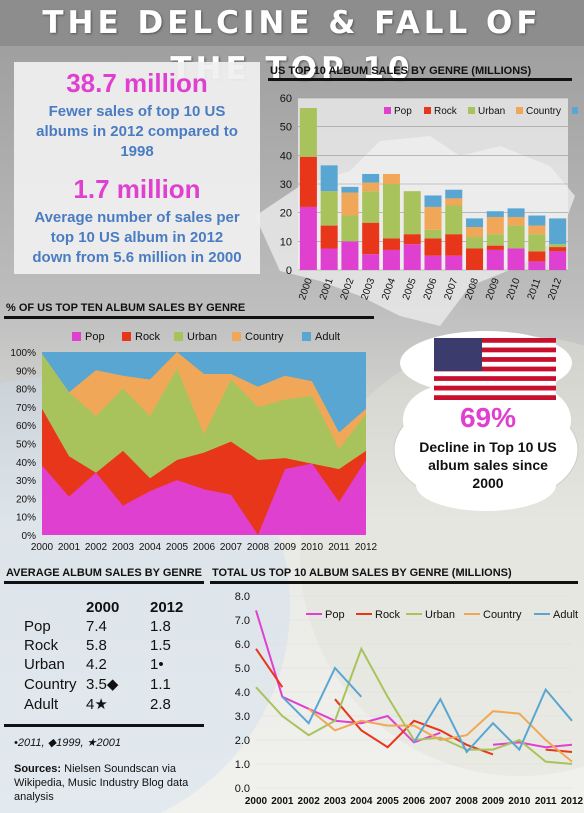  Describe the element at coordinates (327, 288) in the screenshot. I see `x-tick-label: 2001` at that location.